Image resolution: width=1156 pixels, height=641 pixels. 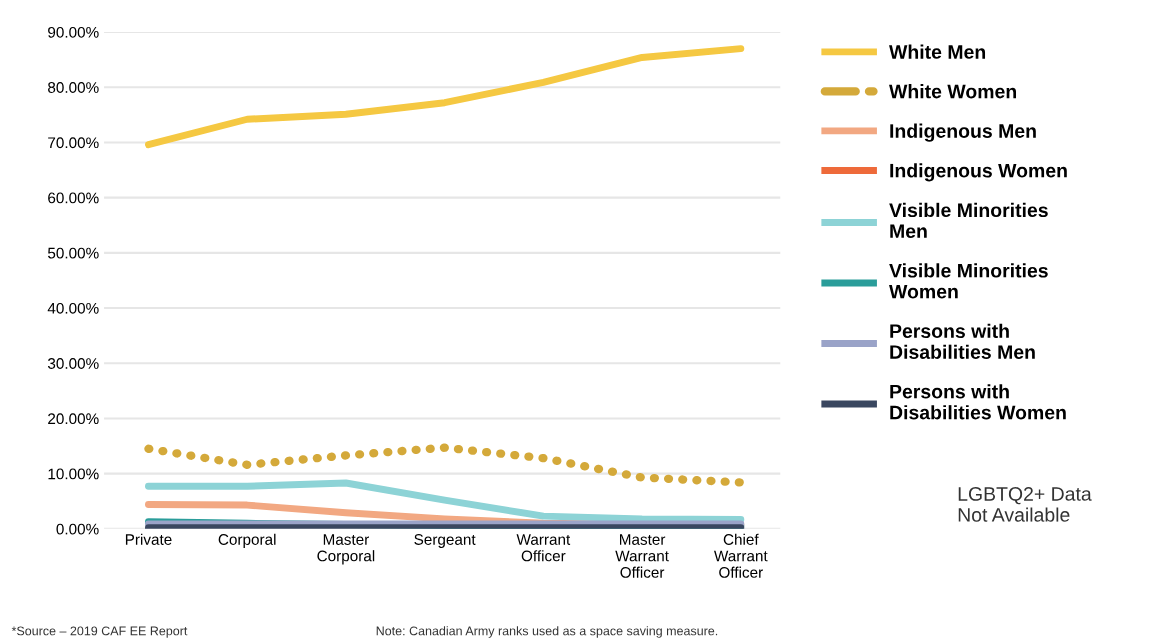 What do you see at coordinates (73, 253) in the screenshot?
I see `y-tick-label: 50.00%` at bounding box center [73, 253].